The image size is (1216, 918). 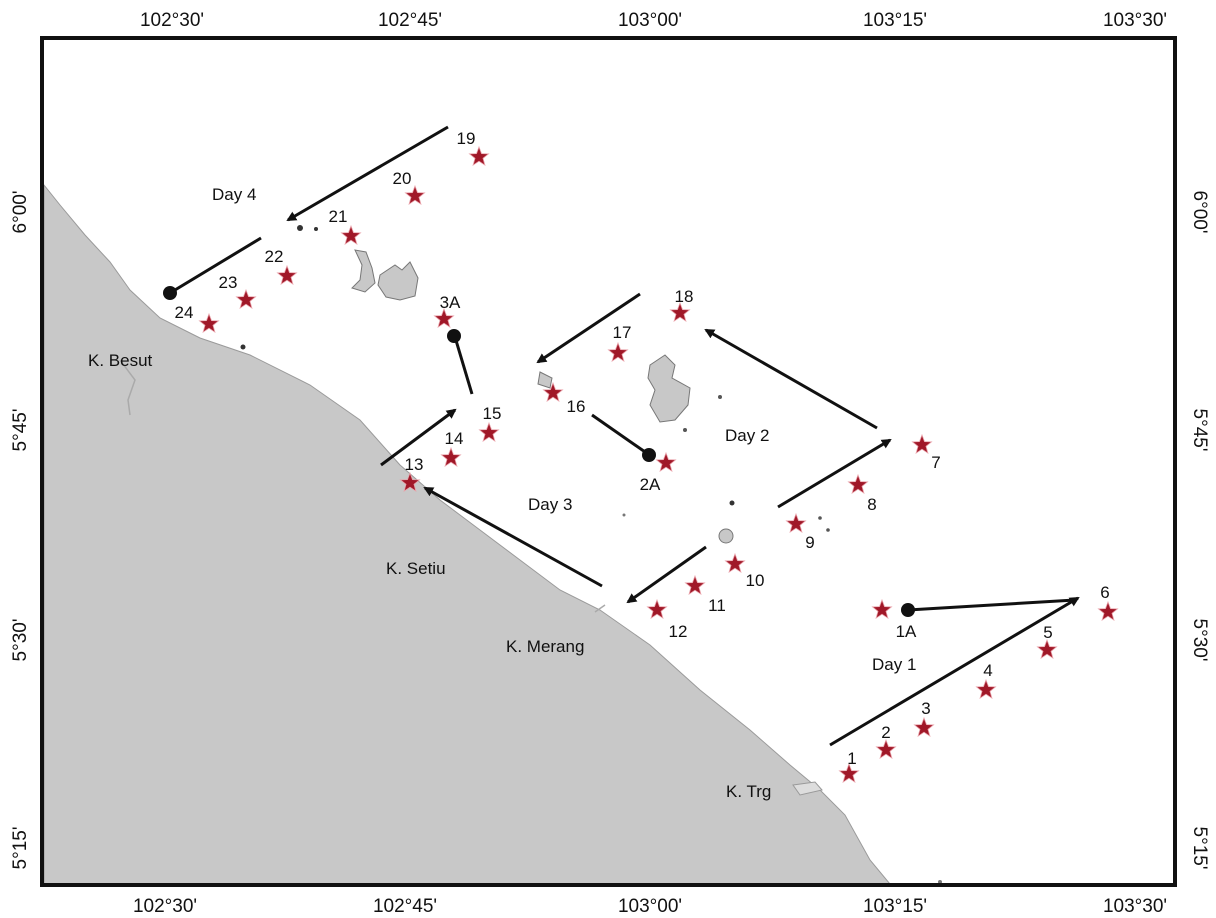 I want to click on lat-tick-right: 5°30', so click(x=1199, y=640).